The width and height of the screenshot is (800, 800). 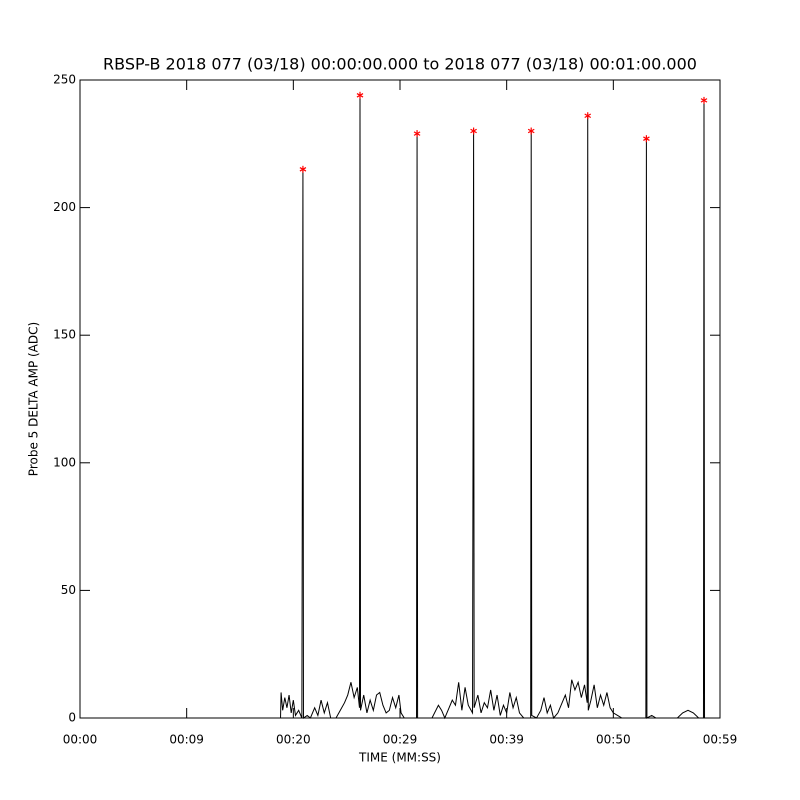 I want to click on x-tick-label: 00:50, so click(x=613, y=740).